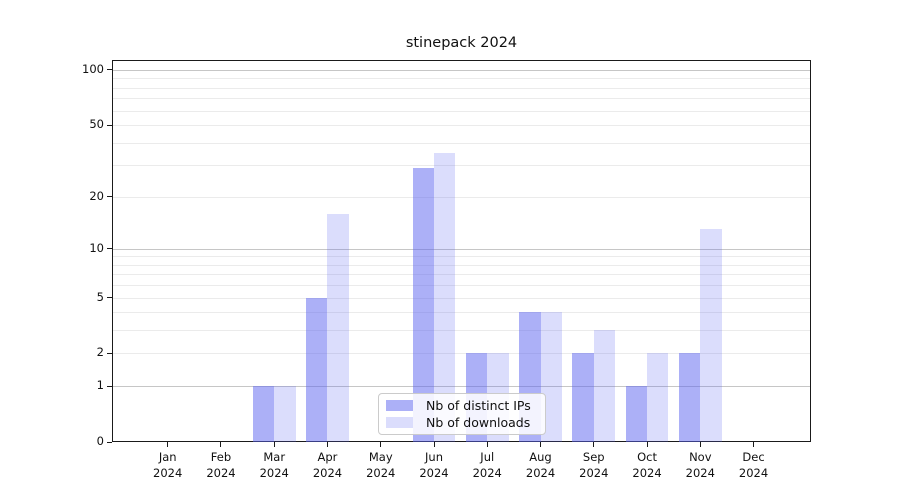 The height and width of the screenshot is (500, 900). Describe the element at coordinates (636, 414) in the screenshot. I see `bar-oct-distinct-ips` at that location.